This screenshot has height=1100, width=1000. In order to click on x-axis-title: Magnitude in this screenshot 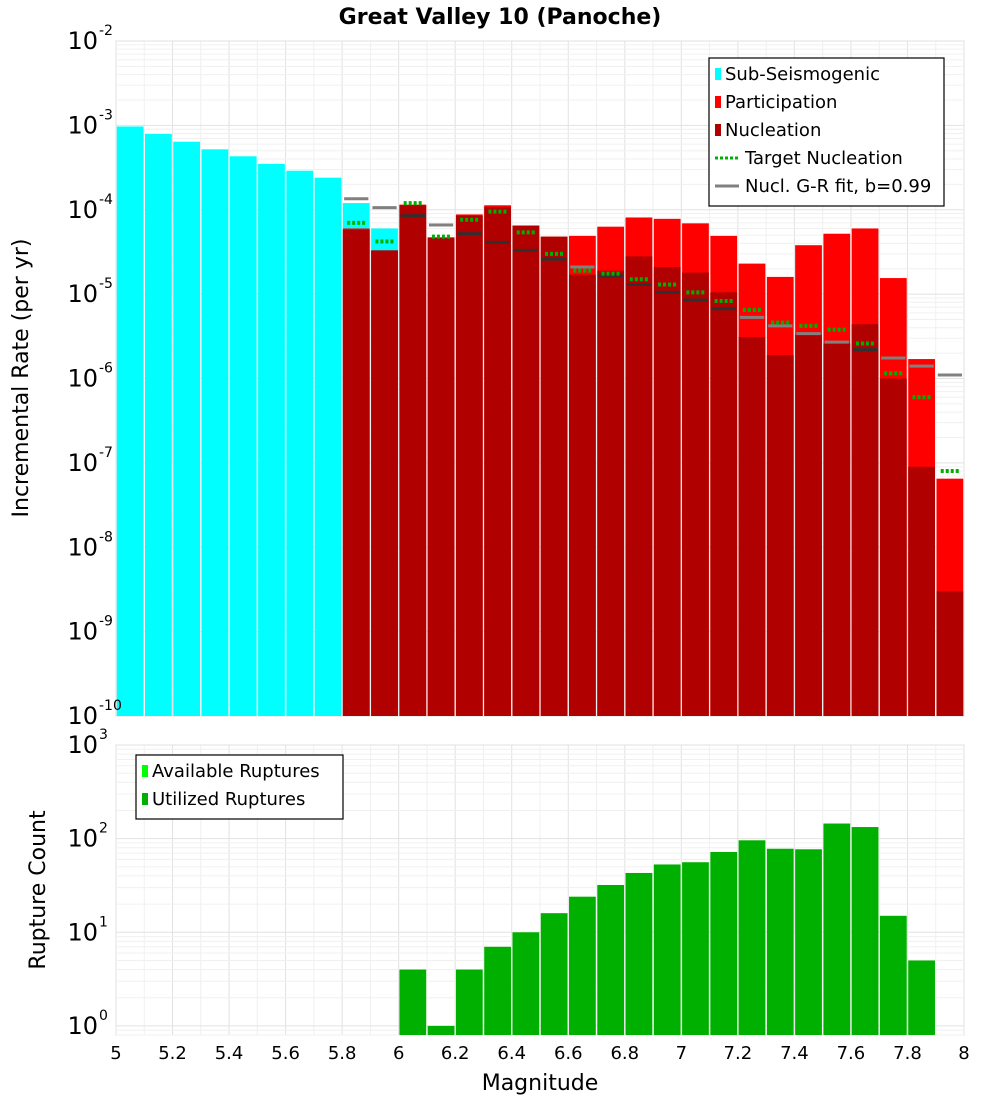, I will do `click(540, 1083)`.